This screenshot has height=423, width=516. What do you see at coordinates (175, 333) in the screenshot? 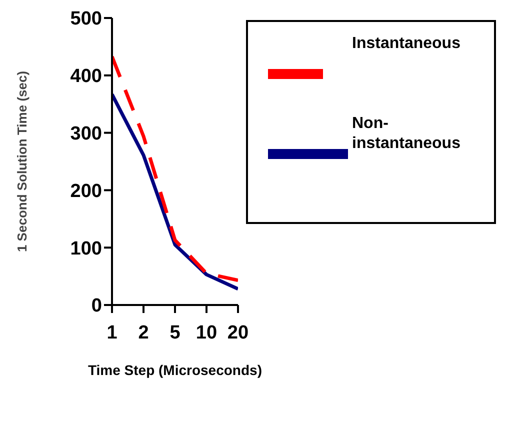
I see `x-tick-label: 5` at bounding box center [175, 333].